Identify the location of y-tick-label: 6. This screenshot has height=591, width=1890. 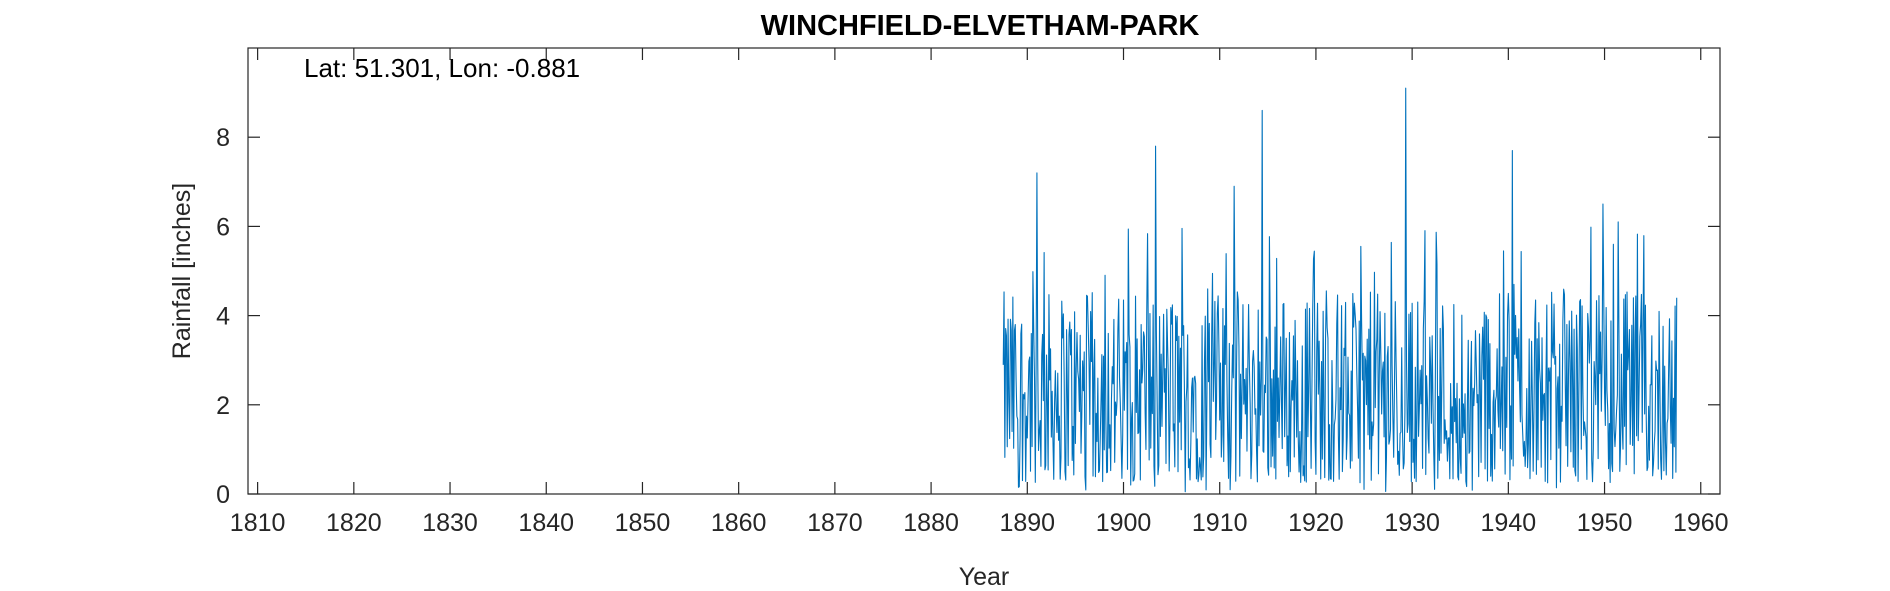
(223, 227).